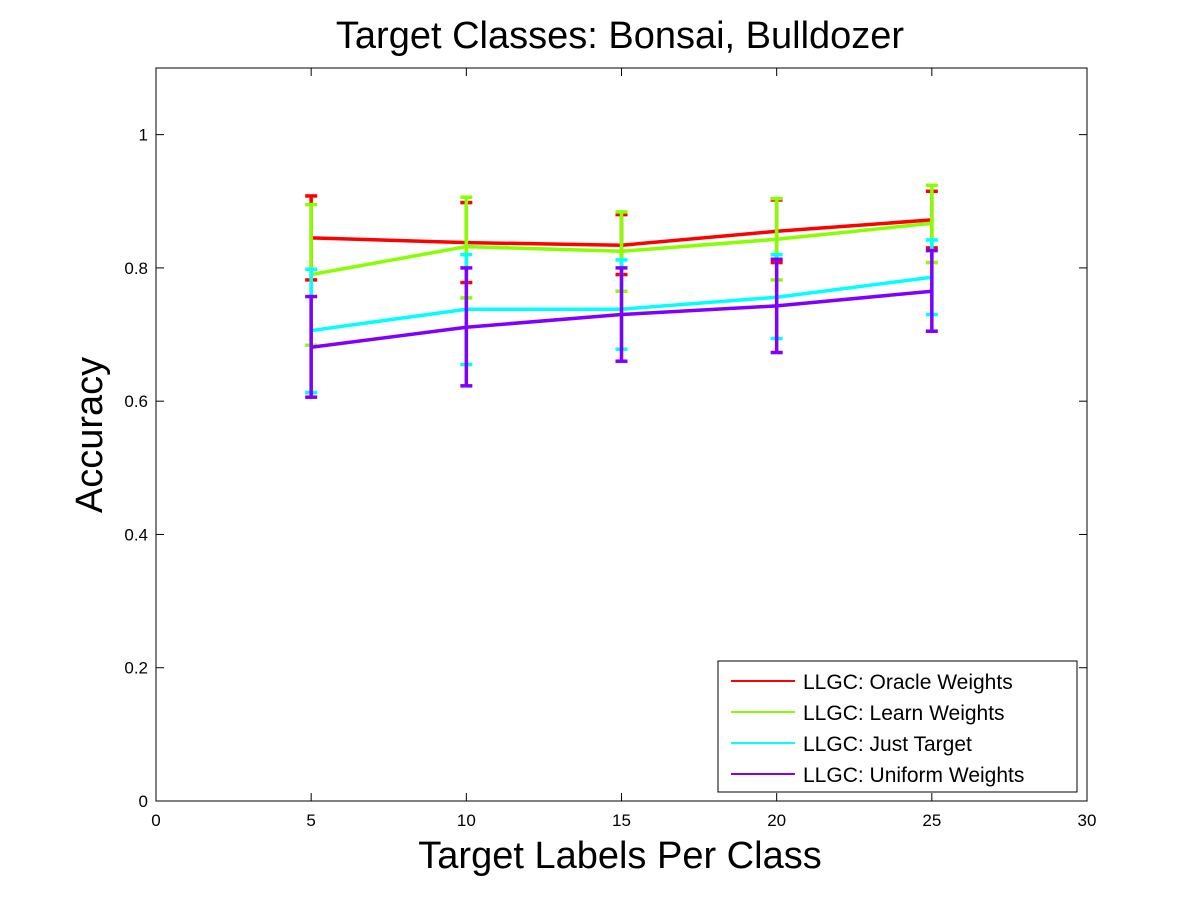 The width and height of the screenshot is (1200, 900). What do you see at coordinates (904, 713) in the screenshot?
I see `legend-label: LLGC: Learn Weights` at bounding box center [904, 713].